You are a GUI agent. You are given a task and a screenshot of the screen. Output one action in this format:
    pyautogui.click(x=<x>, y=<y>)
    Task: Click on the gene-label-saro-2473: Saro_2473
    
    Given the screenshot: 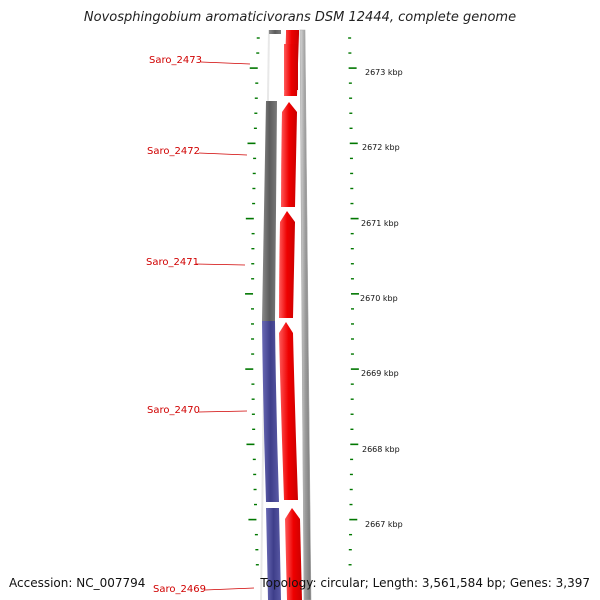 What is the action you would take?
    pyautogui.click(x=175, y=60)
    